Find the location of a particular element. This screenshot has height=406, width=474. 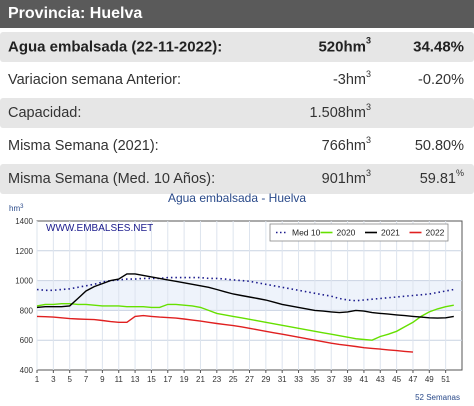

stat-row-capacity: Capacidad: 1.508hm3 is located at coordinates (237, 113).